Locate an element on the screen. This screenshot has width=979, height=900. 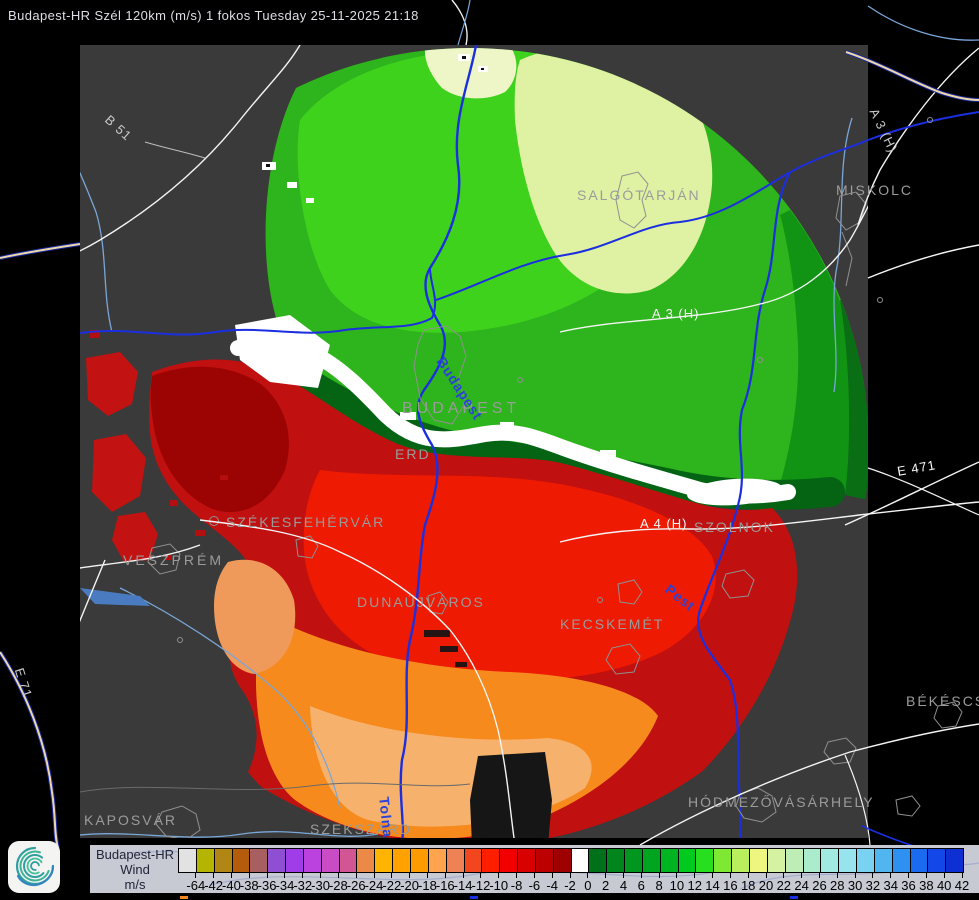
legend-tick-label: -18 is located at coordinates (427, 885).